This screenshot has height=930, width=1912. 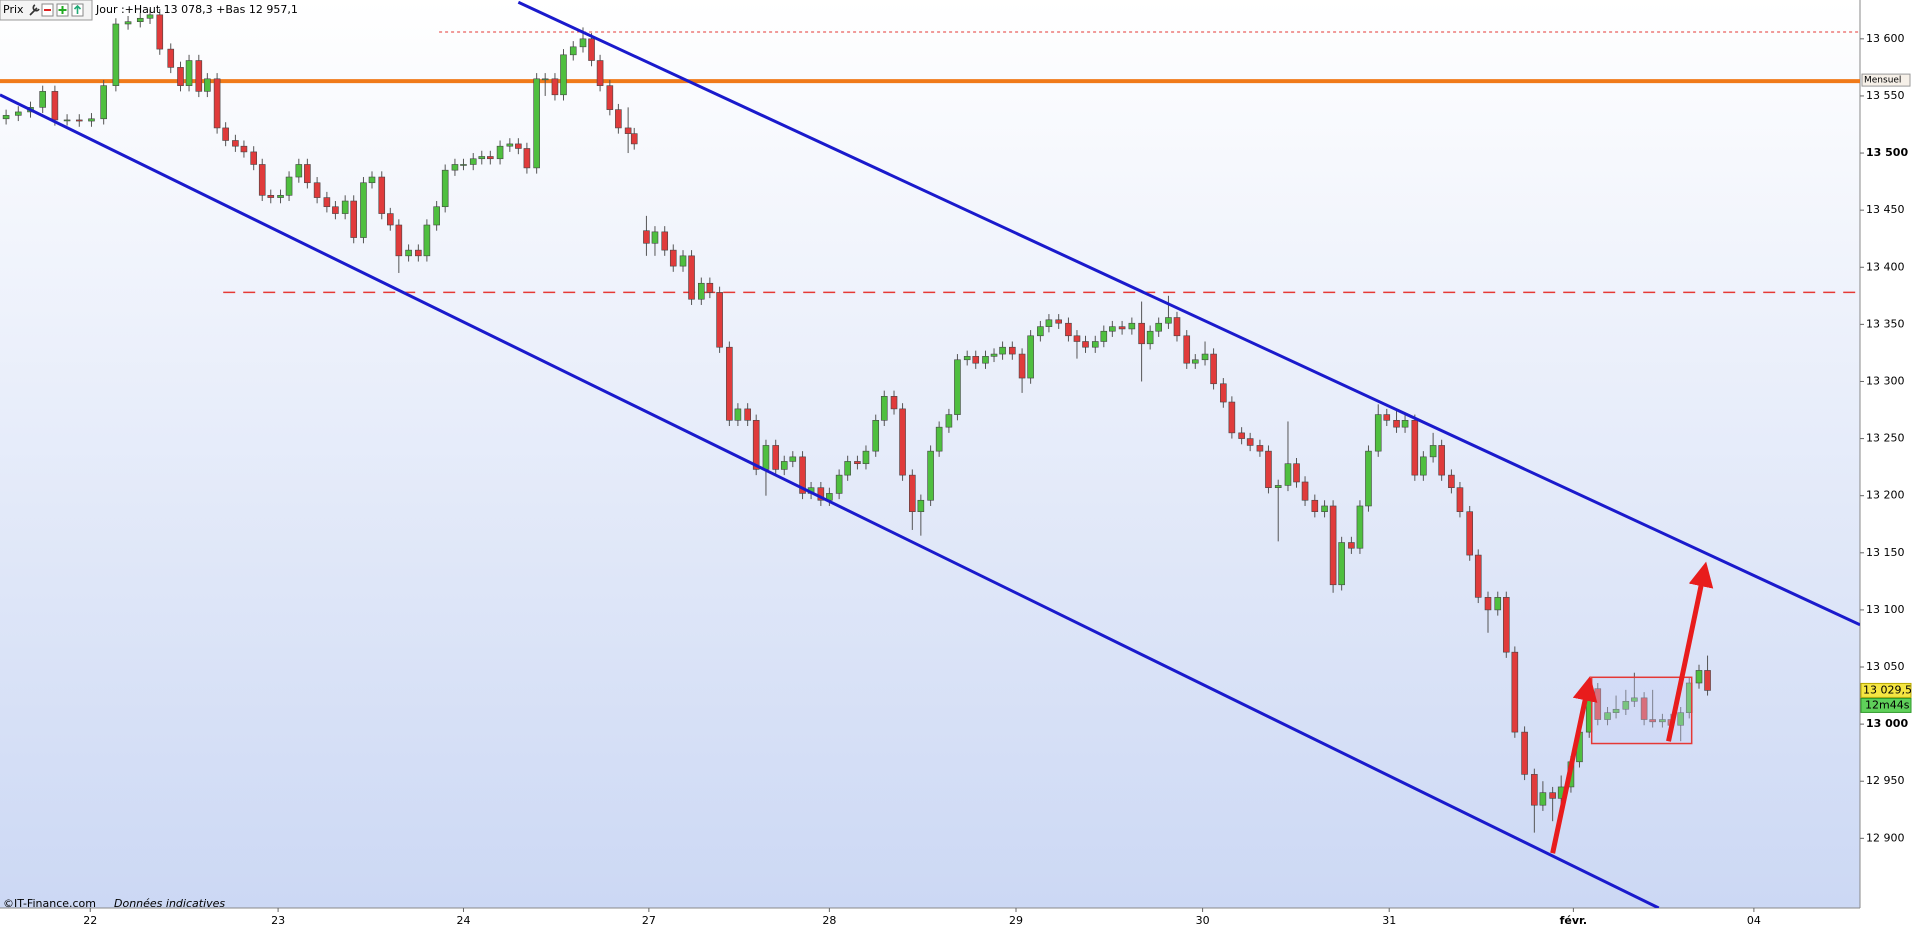 What do you see at coordinates (1885, 266) in the screenshot?
I see `y-tick-label: 13 400` at bounding box center [1885, 266].